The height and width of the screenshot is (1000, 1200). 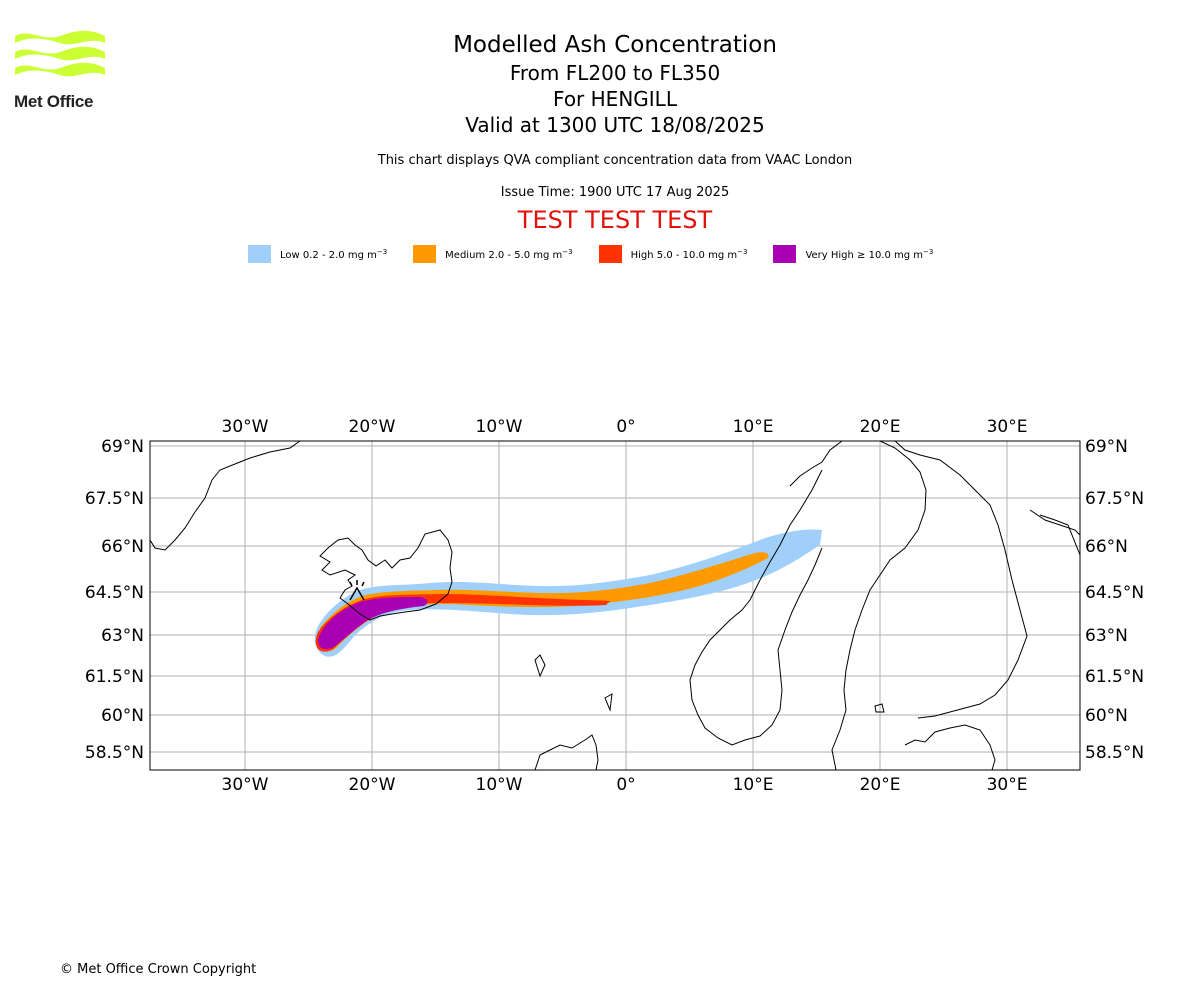 What do you see at coordinates (615, 73) in the screenshot?
I see `title-flight-levels: From FL200 to FL350` at bounding box center [615, 73].